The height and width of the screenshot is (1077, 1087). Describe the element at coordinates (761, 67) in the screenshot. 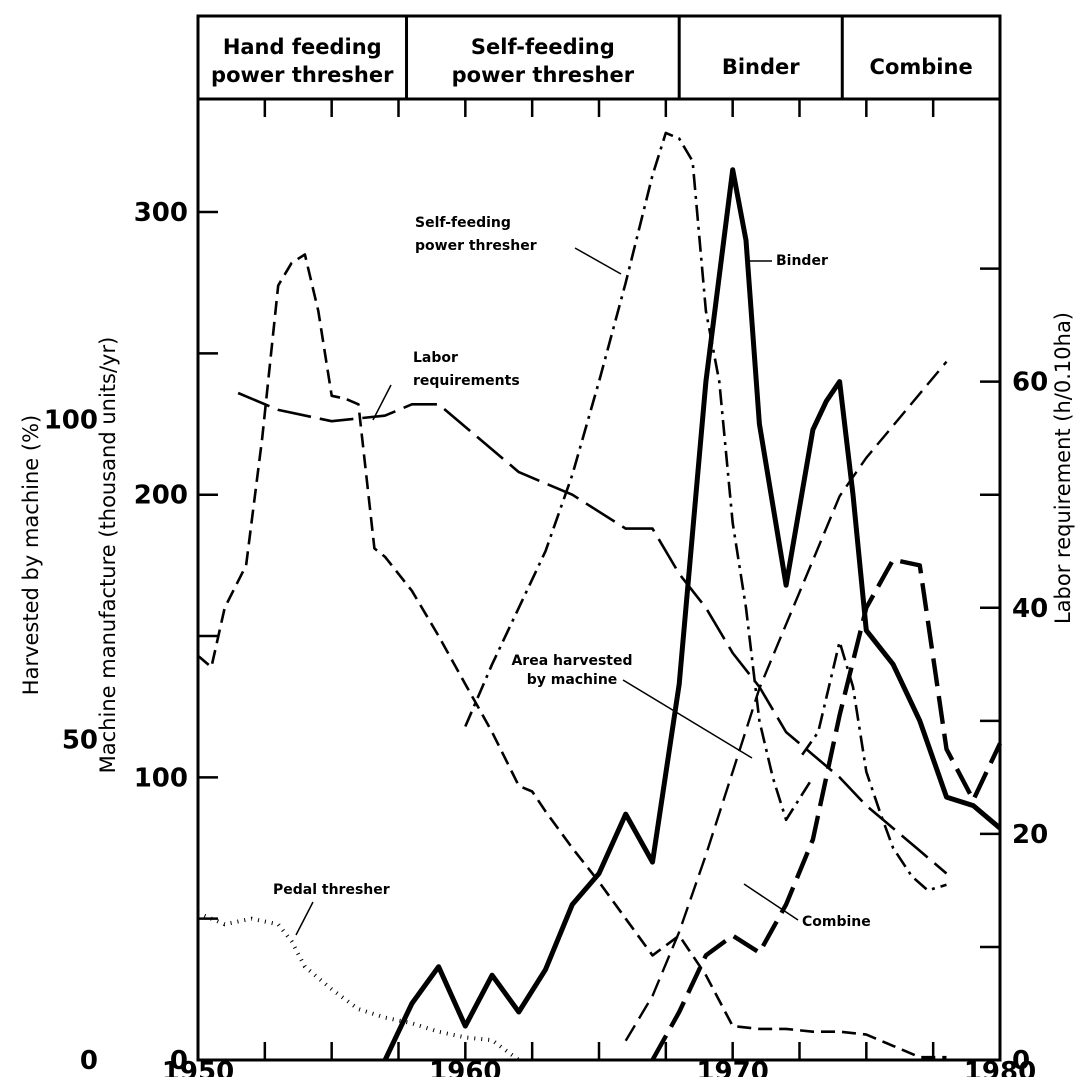

I see `band-label: Binder` at that location.